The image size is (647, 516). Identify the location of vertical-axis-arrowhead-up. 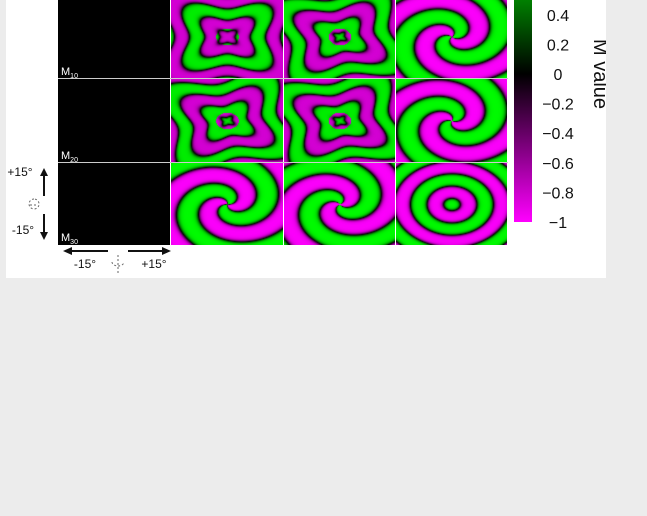
(44, 172).